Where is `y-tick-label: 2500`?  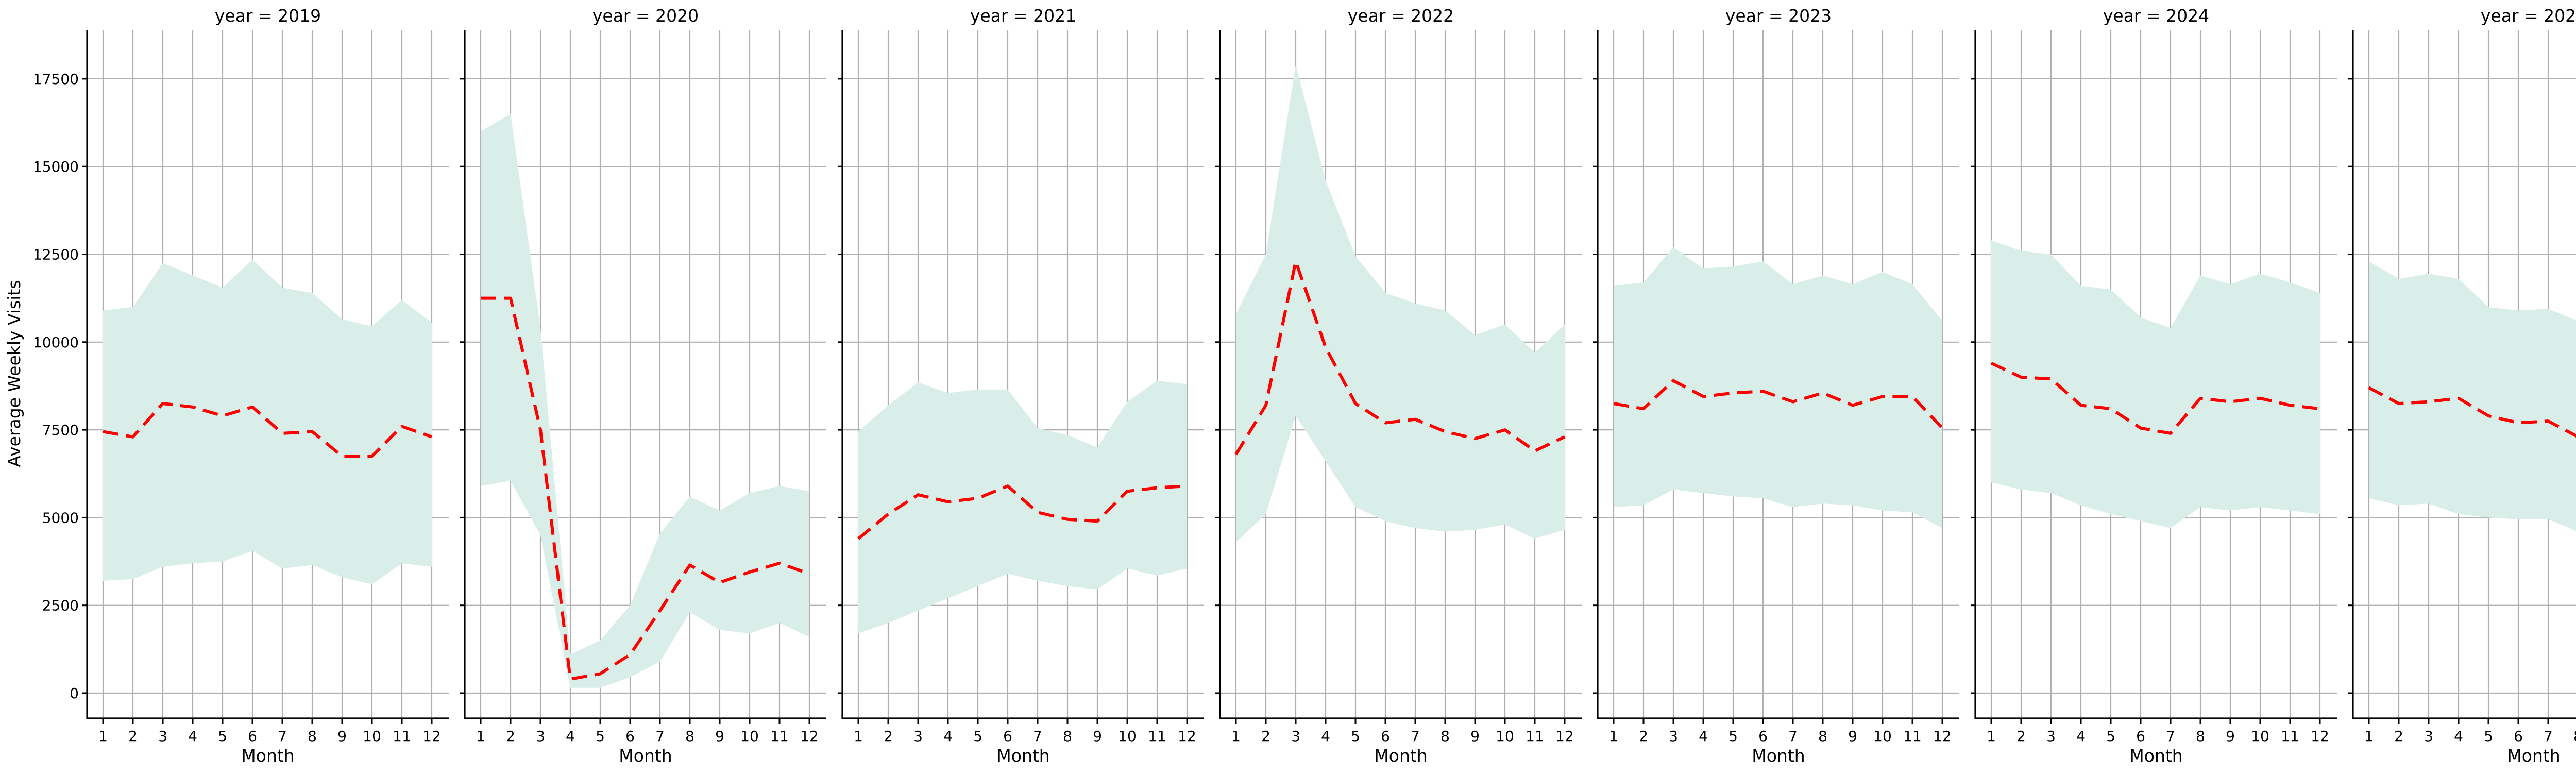 y-tick-label: 2500 is located at coordinates (60, 605).